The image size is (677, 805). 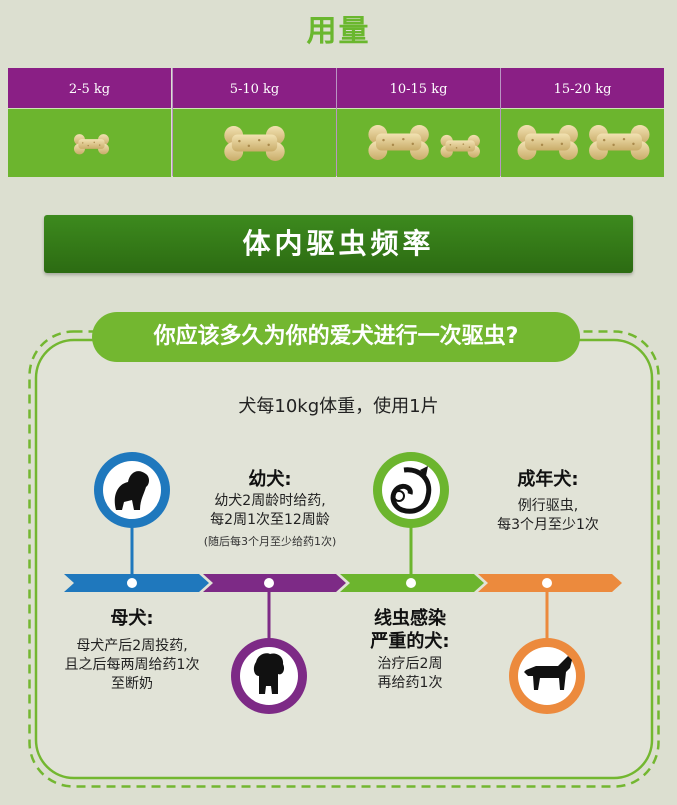 I want to click on infected-line-1: 治疗后2周, so click(x=410, y=664).